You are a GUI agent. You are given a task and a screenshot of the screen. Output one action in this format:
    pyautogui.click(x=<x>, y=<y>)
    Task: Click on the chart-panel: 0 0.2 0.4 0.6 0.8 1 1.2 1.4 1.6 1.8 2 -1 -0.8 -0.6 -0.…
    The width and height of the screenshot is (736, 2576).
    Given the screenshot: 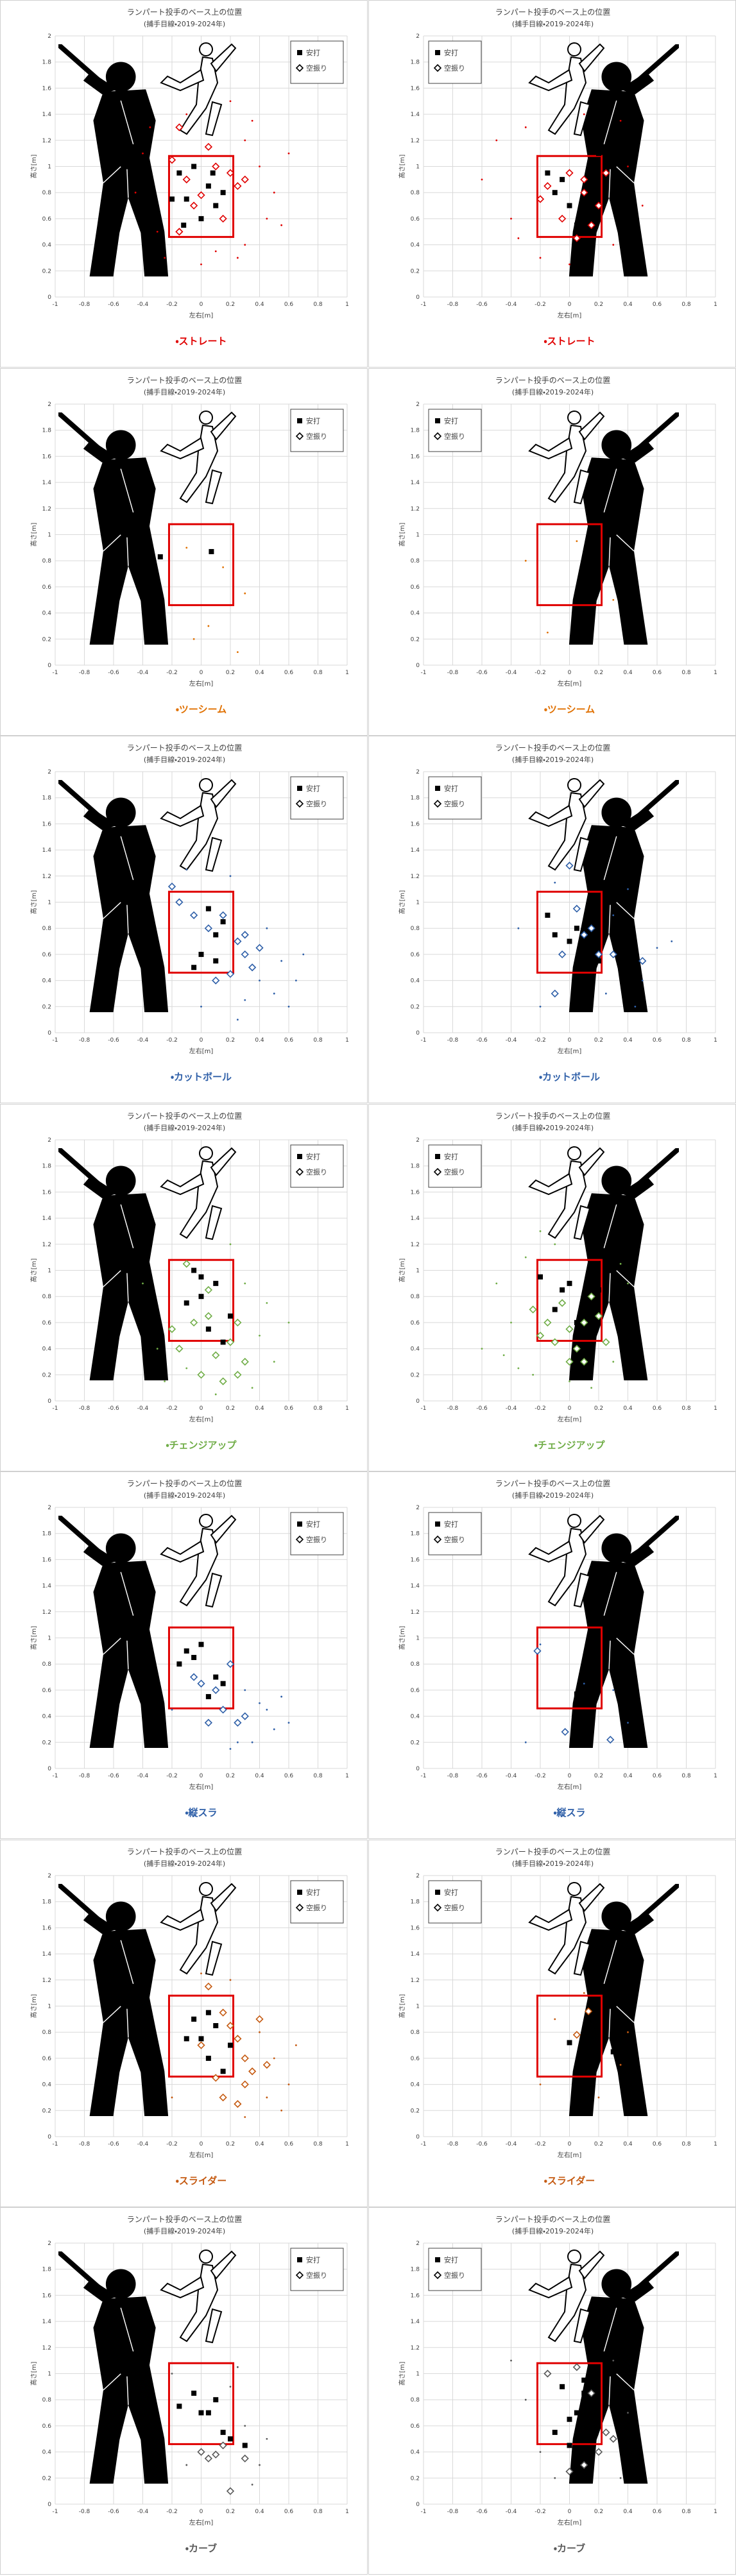 What is the action you would take?
    pyautogui.click(x=552, y=2023)
    